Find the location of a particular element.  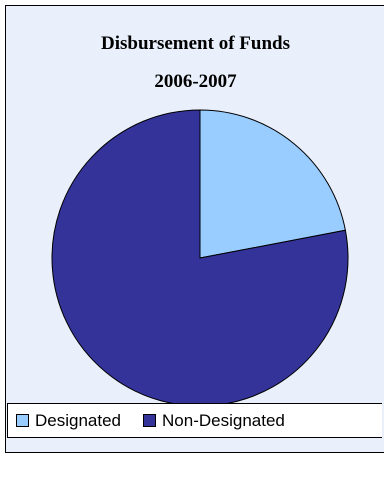

legend-item-designated: Designated is located at coordinates (68, 421).